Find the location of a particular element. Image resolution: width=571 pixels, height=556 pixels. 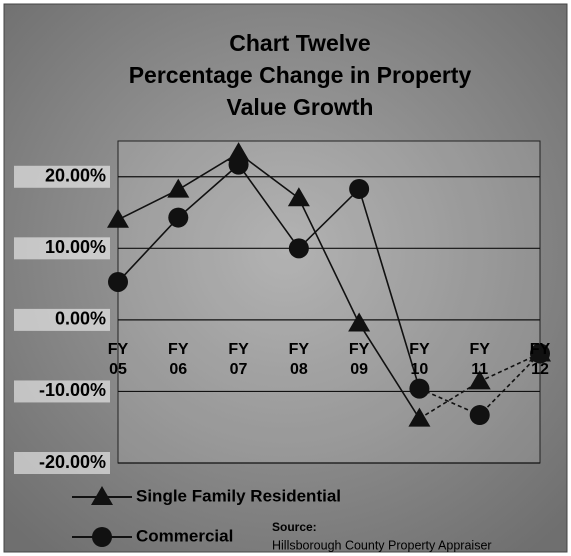

chart-title: Chart Twelve is located at coordinates (299, 43).